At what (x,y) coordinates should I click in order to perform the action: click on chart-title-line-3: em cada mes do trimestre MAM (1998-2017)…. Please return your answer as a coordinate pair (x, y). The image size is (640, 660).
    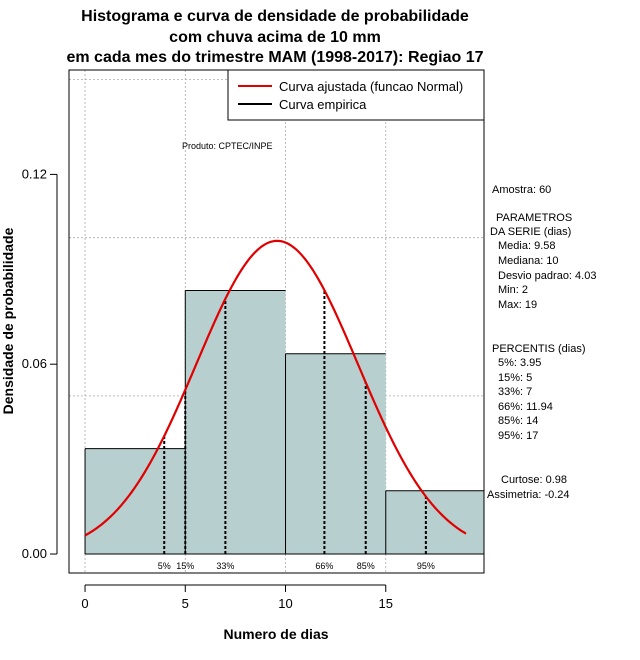
    Looking at the image, I should click on (274, 57).